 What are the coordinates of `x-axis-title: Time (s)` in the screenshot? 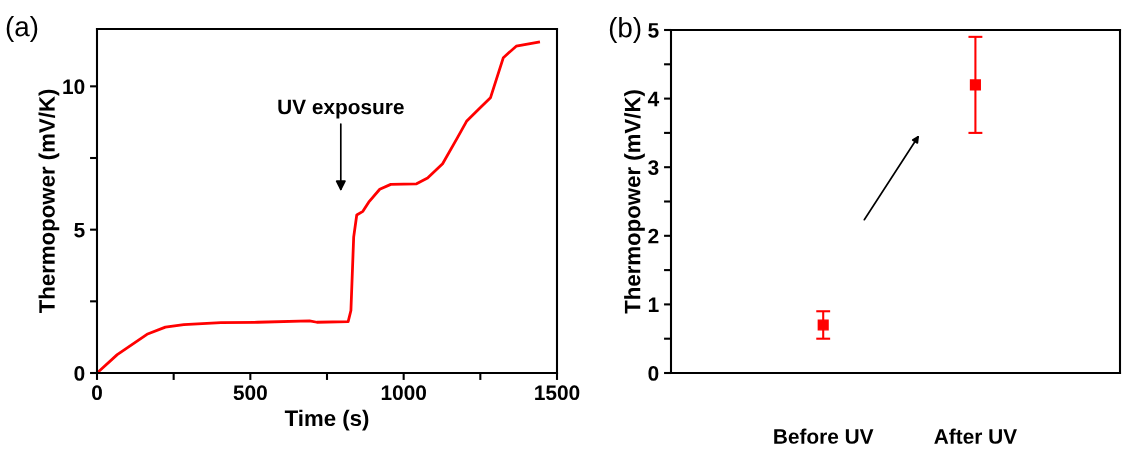 It's located at (326, 420).